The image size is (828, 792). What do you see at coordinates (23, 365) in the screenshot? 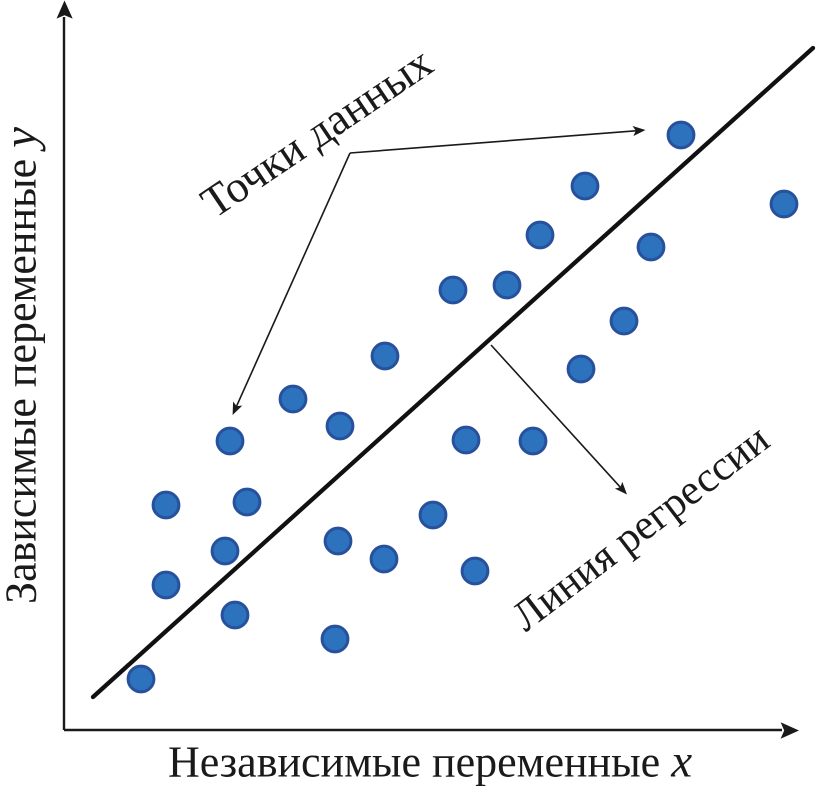
I see `svg-text: Зависимые переменные y` at bounding box center [23, 365].